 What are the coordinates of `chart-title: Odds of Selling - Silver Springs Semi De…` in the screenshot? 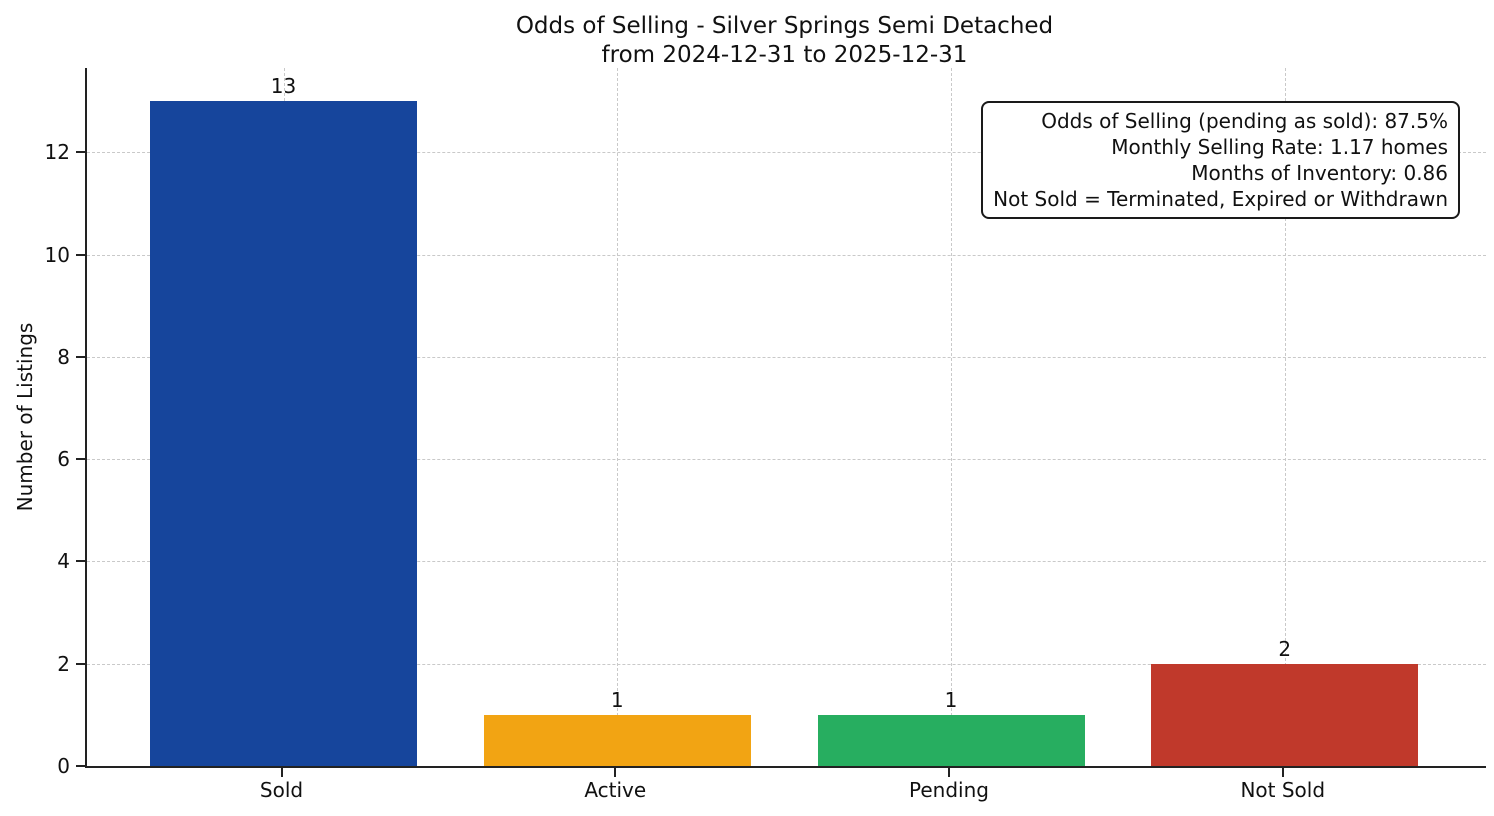 It's located at (784, 41).